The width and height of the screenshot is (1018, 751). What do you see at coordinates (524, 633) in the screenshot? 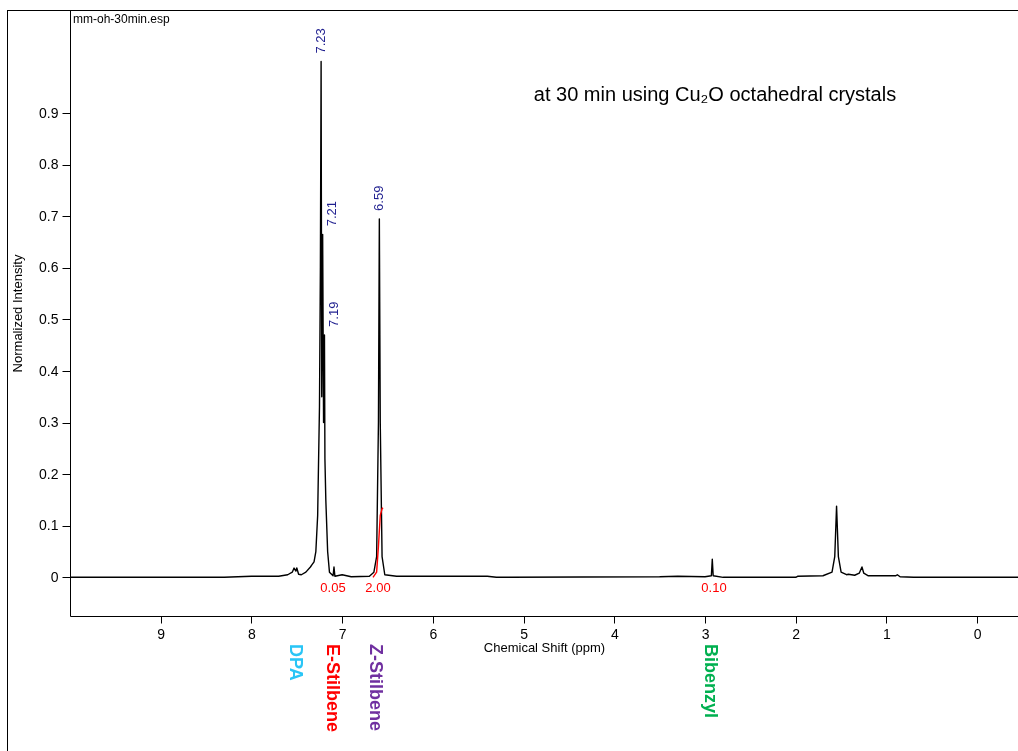
I see `x-tick-label: 5` at bounding box center [524, 633].